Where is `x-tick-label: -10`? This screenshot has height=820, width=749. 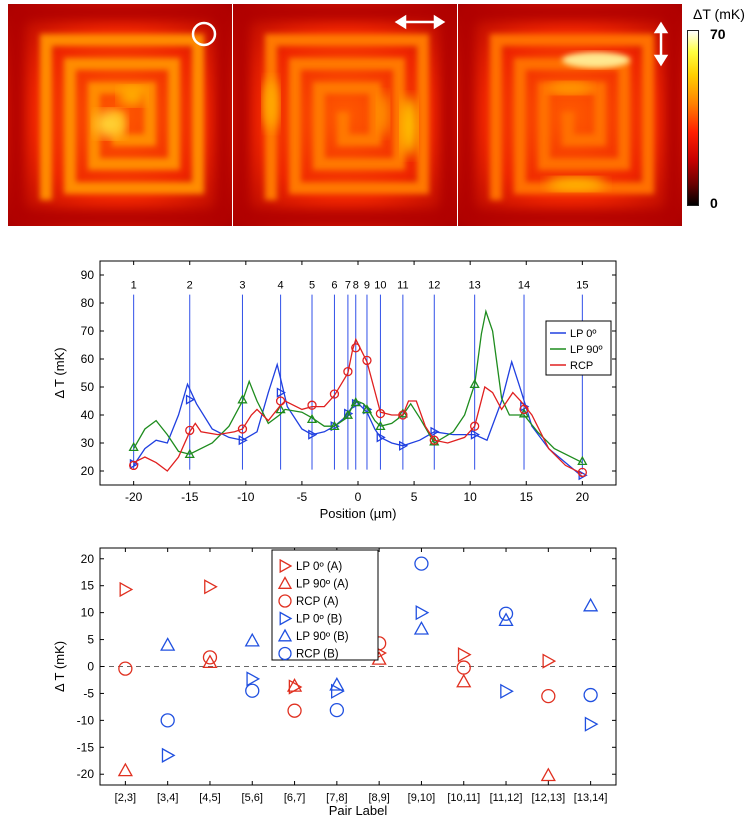 x-tick-label: -10 is located at coordinates (246, 497).